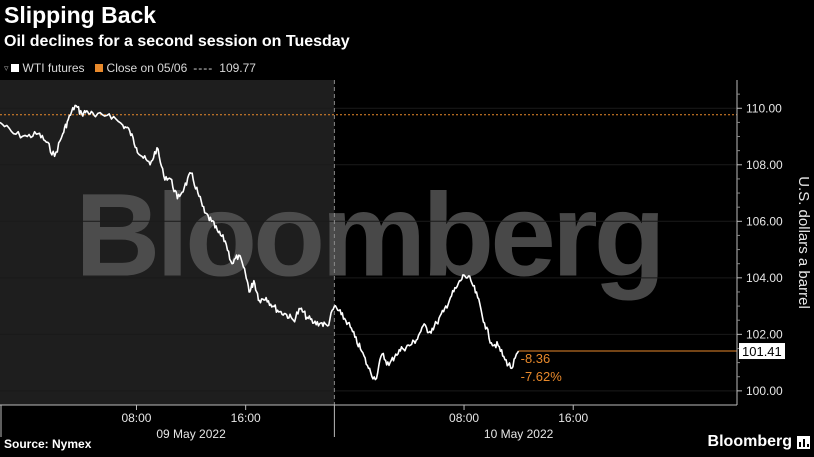 This screenshot has width=814, height=457. I want to click on y-tick-label: 100.00, so click(764, 391).